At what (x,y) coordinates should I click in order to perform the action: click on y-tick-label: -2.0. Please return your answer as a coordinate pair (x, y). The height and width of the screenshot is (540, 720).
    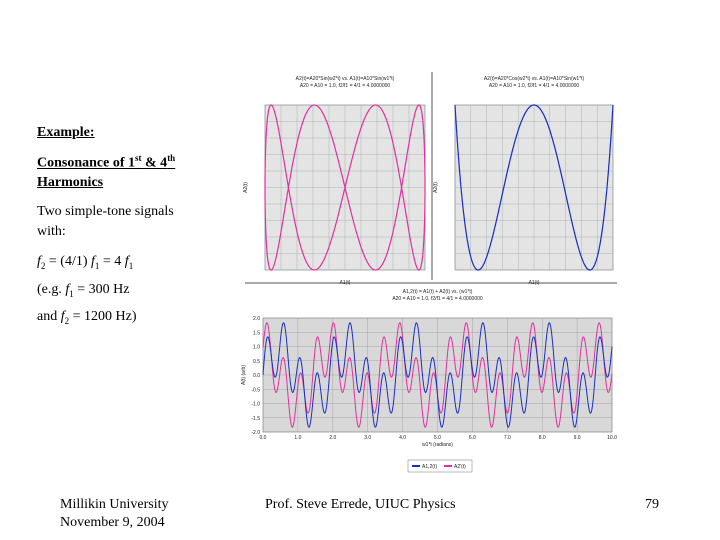
    Looking at the image, I should click on (255, 433).